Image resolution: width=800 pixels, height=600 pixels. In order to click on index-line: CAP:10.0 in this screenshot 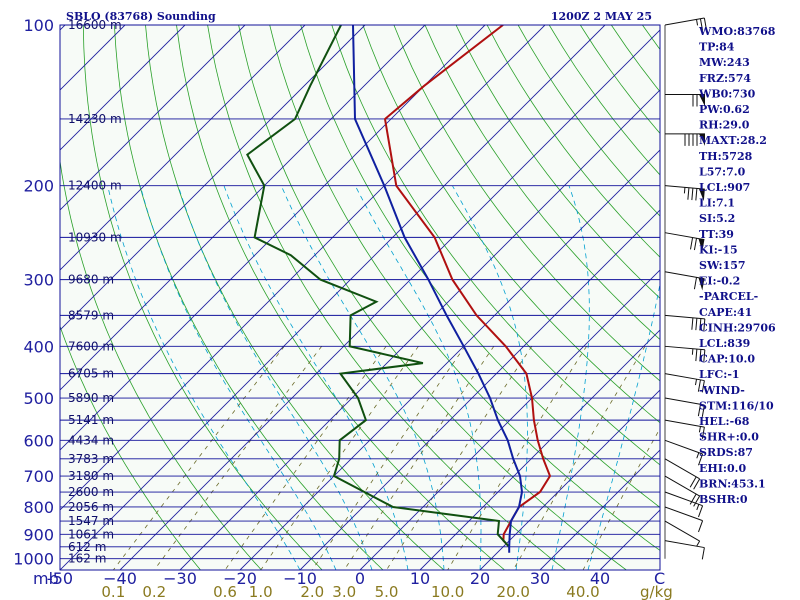, I will do `click(727, 359)`.